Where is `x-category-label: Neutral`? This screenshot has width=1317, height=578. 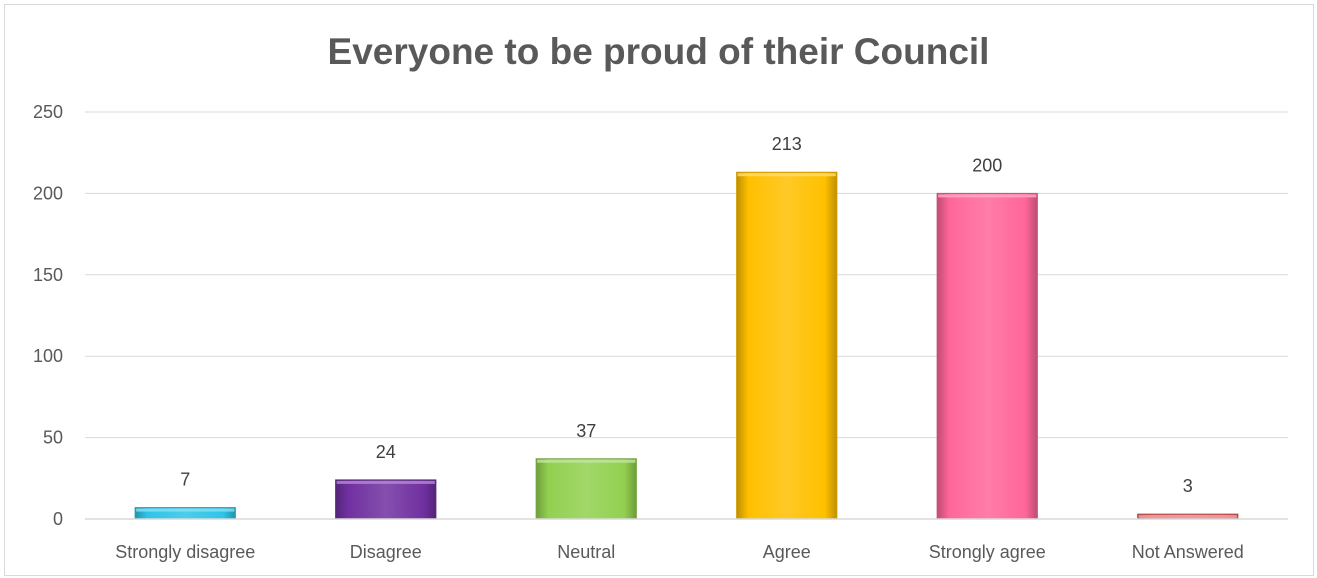 x-category-label: Neutral is located at coordinates (586, 552).